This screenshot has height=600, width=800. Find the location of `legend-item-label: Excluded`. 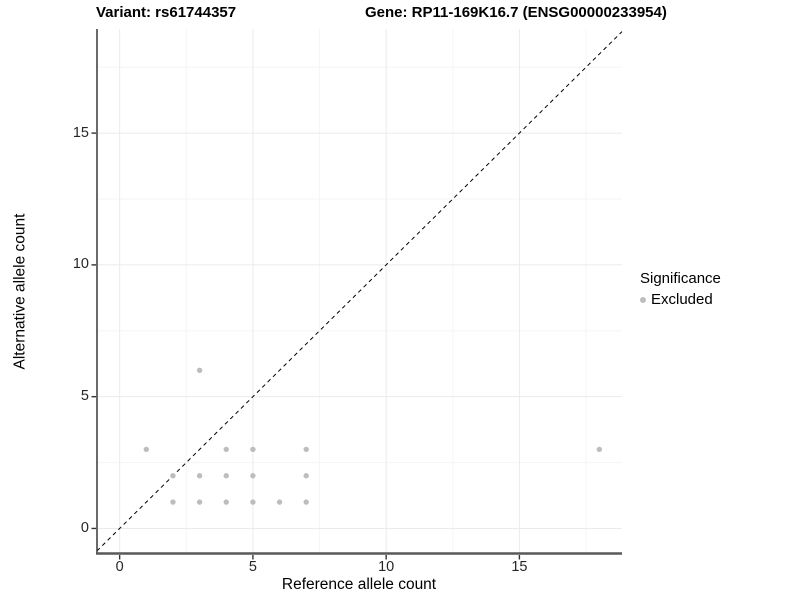

legend-item-label: Excluded is located at coordinates (682, 299).